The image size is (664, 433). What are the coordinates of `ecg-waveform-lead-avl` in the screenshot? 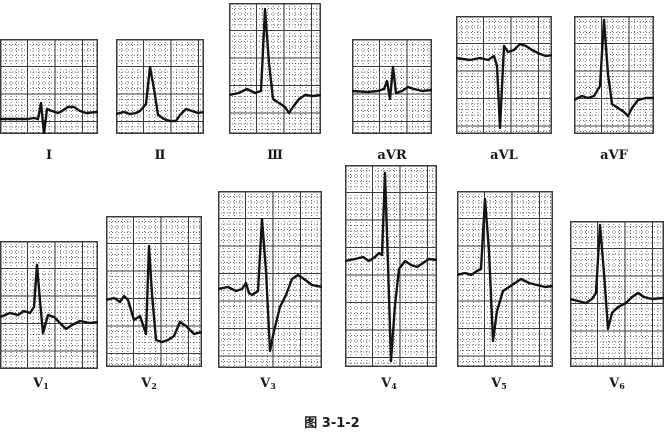 It's located at (504, 86).